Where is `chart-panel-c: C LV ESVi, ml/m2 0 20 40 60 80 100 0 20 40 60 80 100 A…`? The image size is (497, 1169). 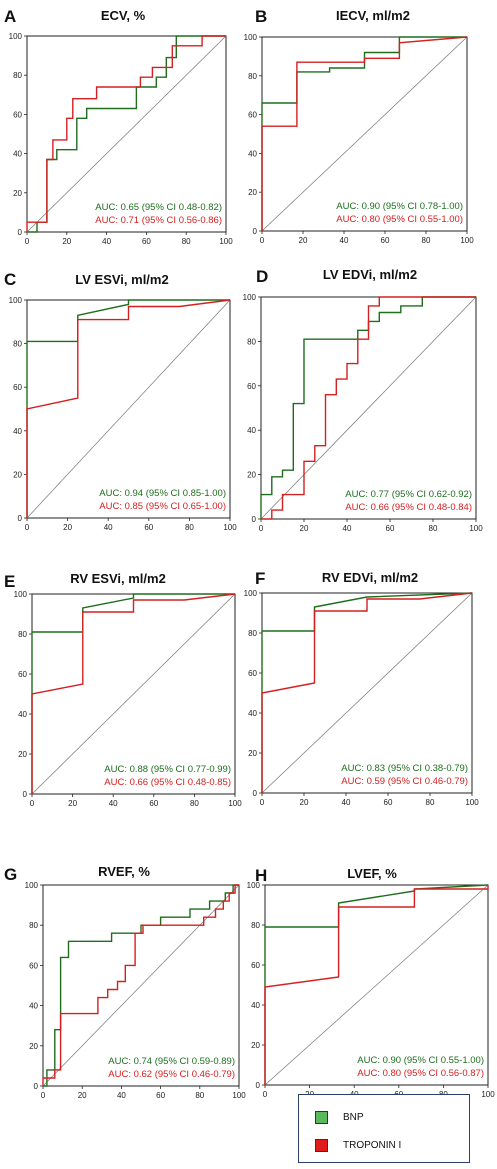 chart-panel-c: C LV ESVi, ml/m2 0 20 40 60 80 100 0 20 40 60 80 100 A… is located at coordinates (120, 401).